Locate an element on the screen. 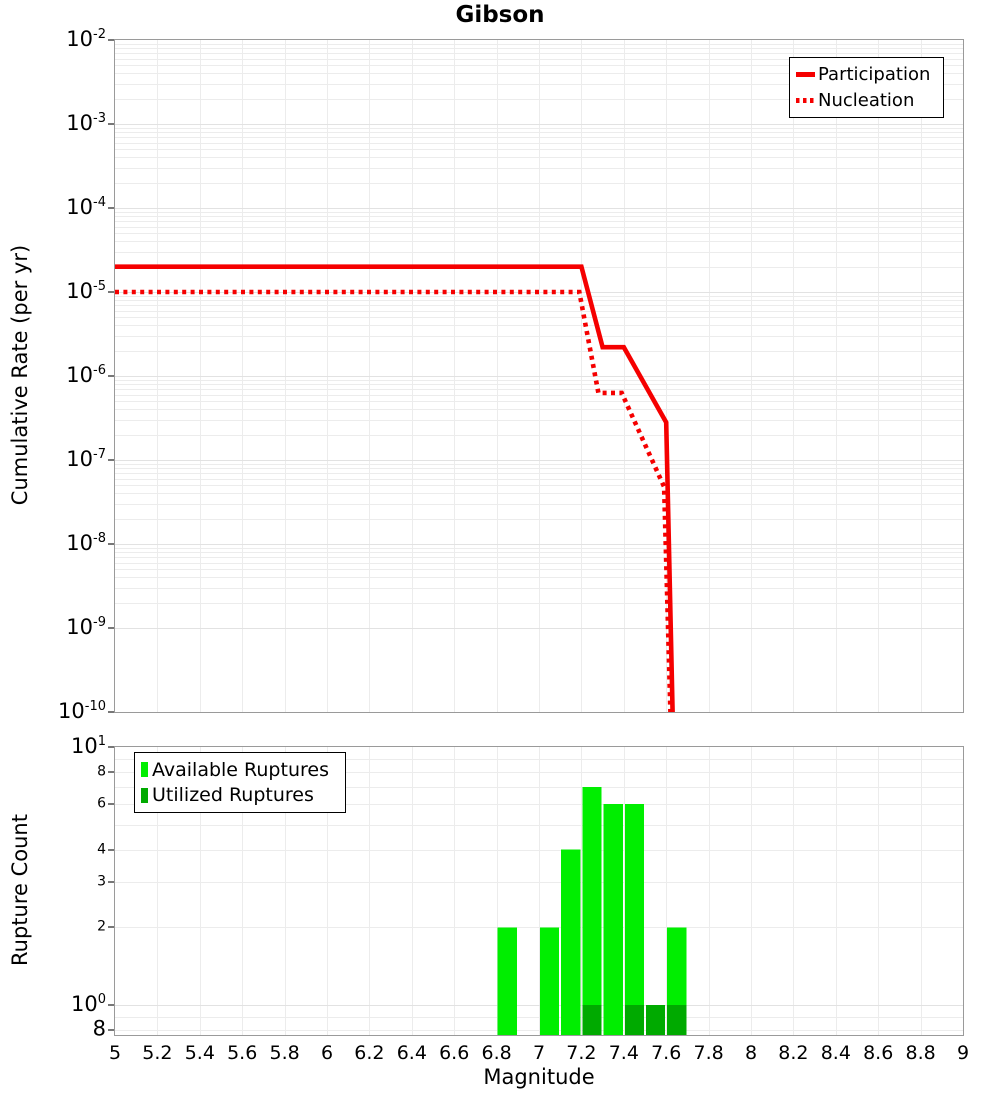 The height and width of the screenshot is (1100, 1000). x-tick-label: 6.6 is located at coordinates (454, 1053).